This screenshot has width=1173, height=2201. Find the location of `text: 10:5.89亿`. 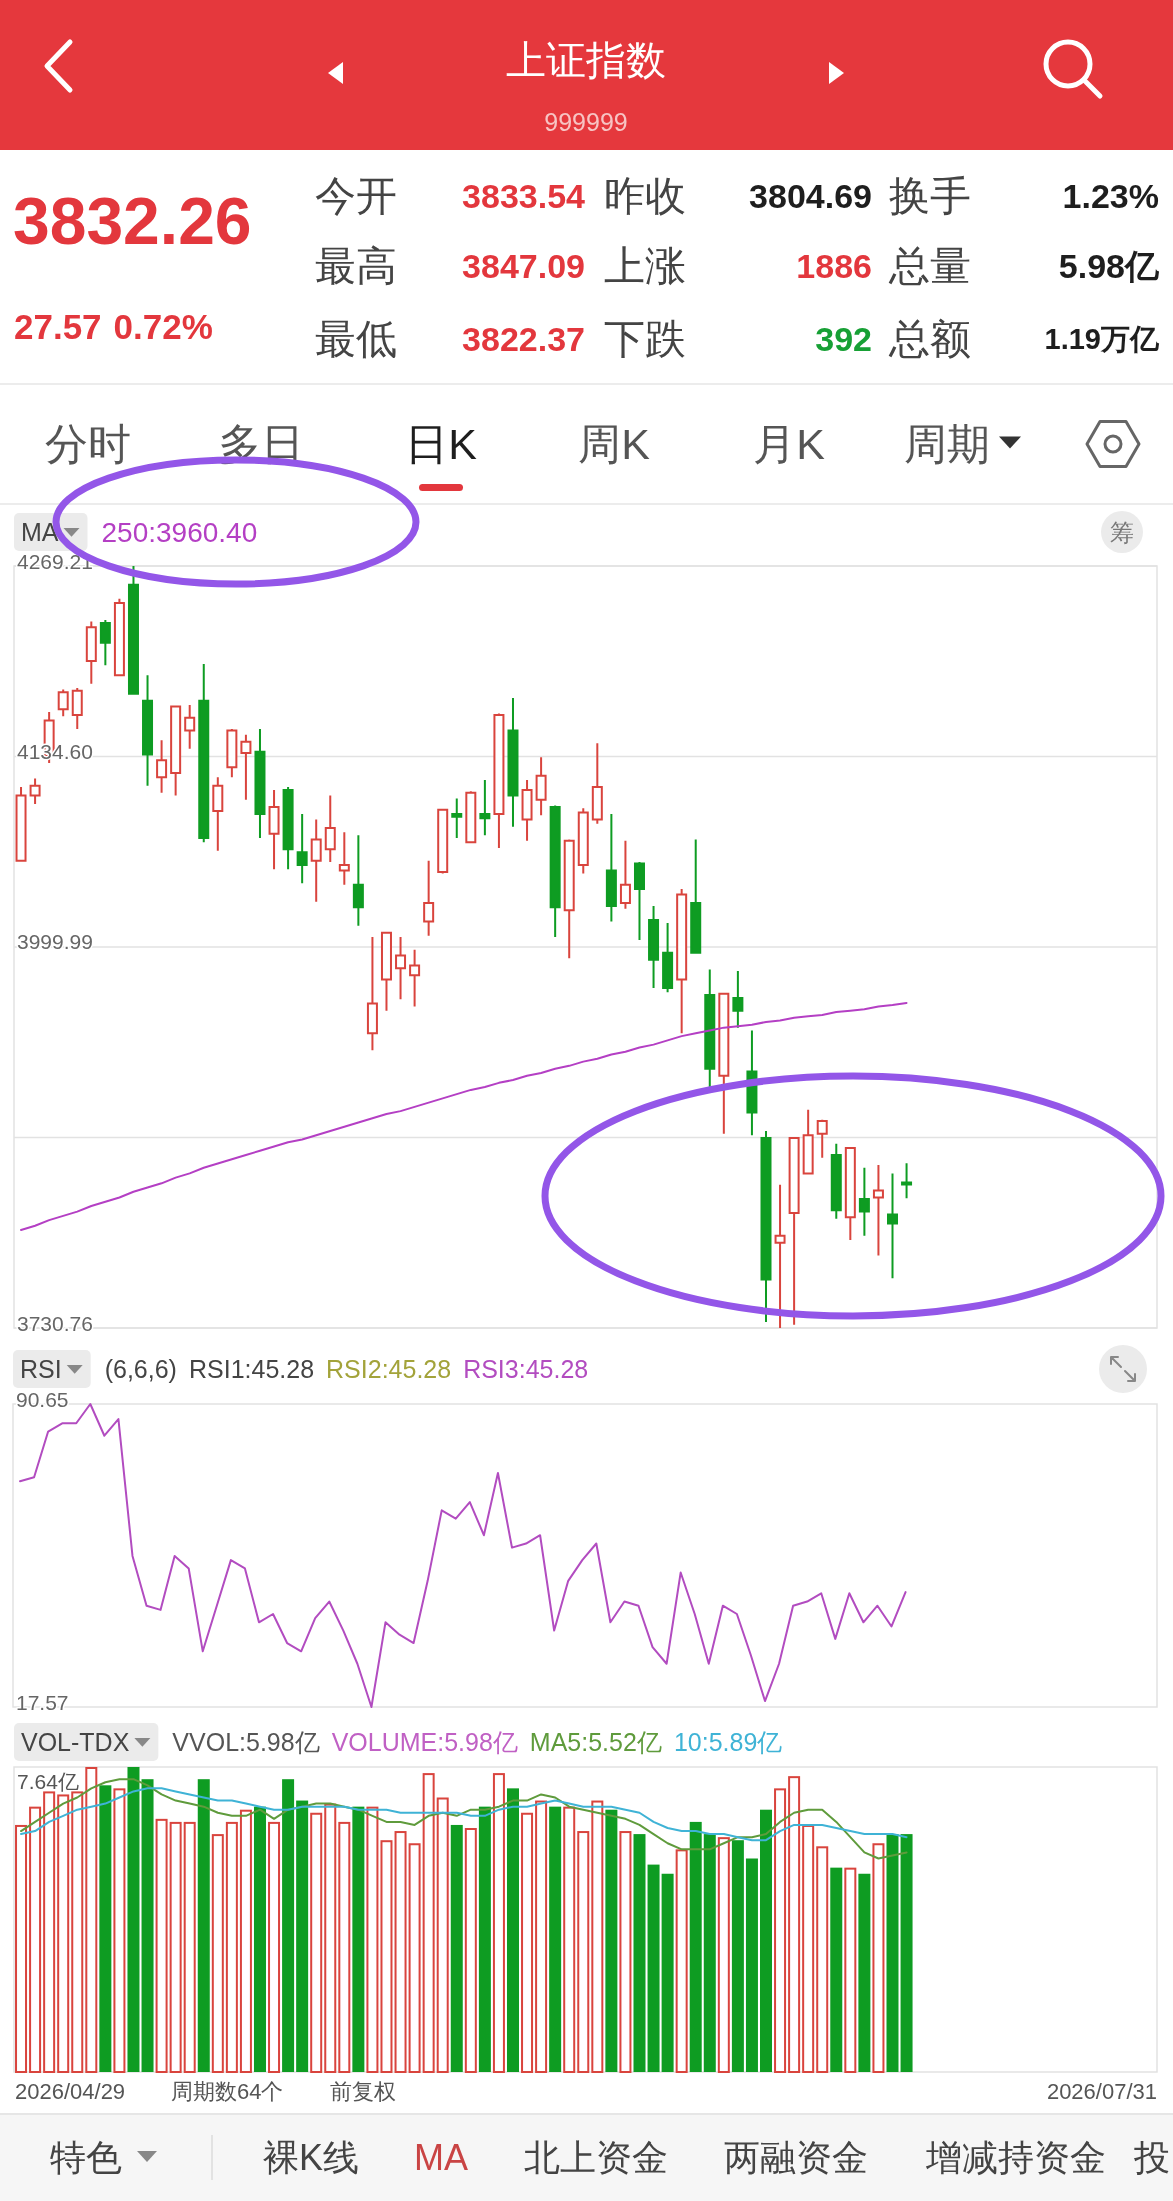

text: 10:5.89亿 is located at coordinates (728, 1742).